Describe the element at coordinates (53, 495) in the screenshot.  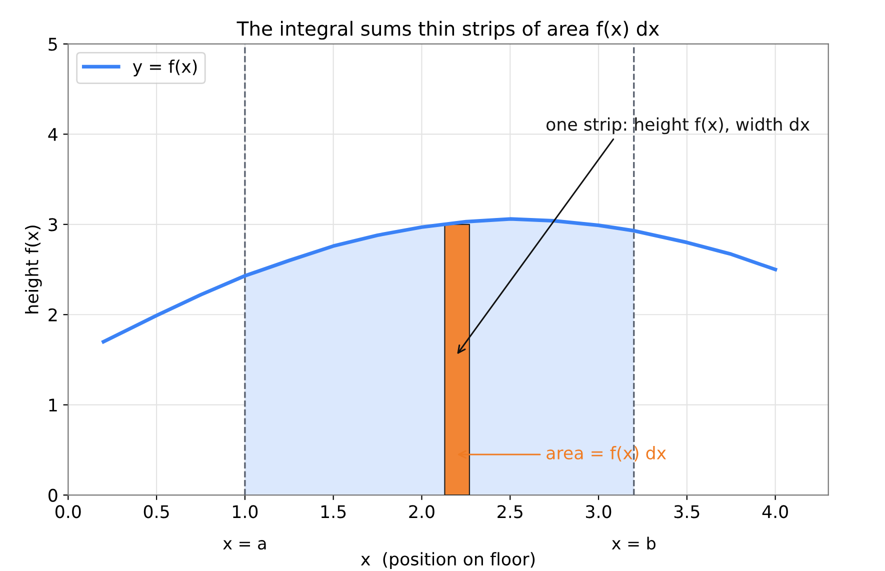
I see `y-tick-label: 0` at that location.